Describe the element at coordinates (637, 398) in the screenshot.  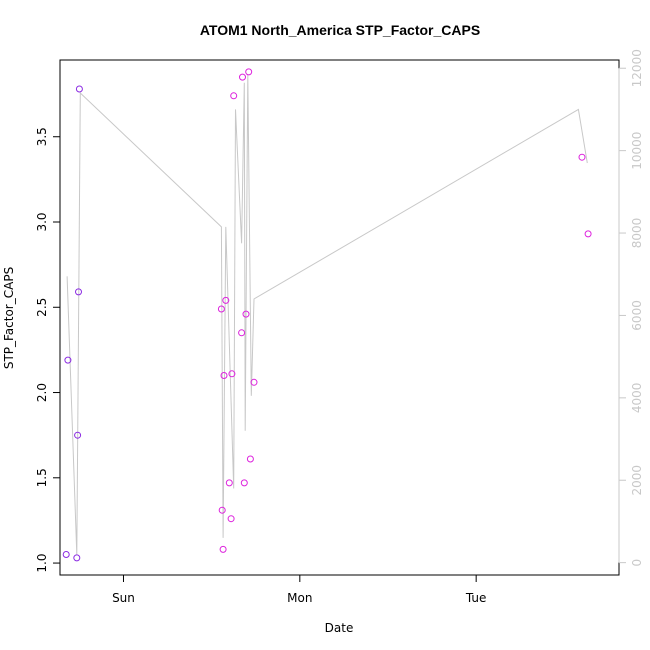
I see `y2-tick-label: 4000` at that location.